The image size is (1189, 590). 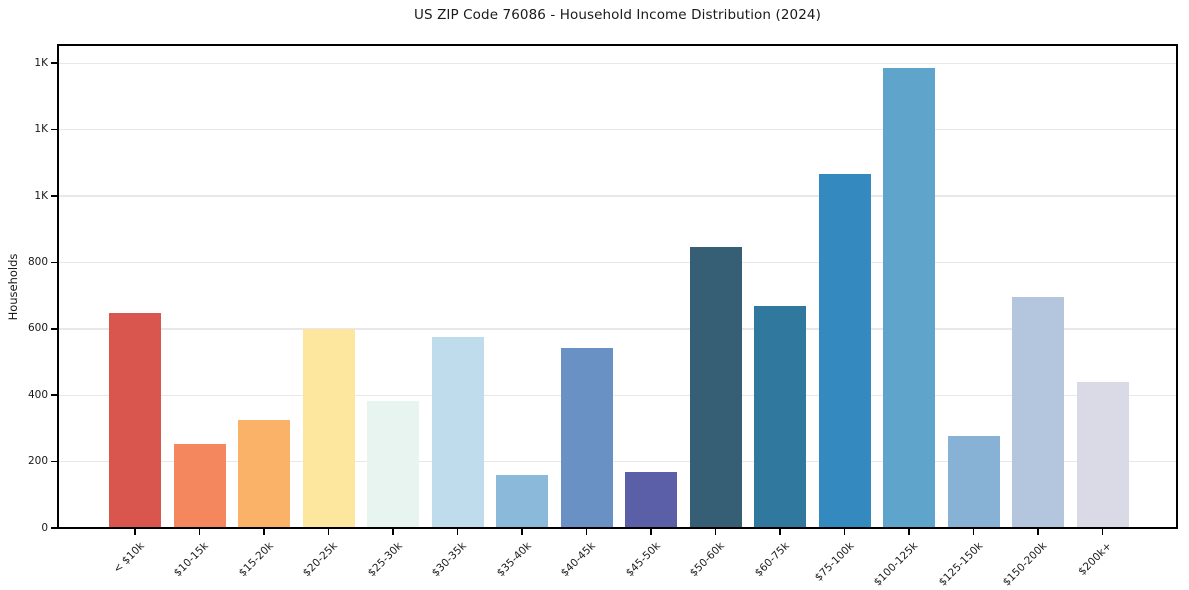 I want to click on x-tick-label: $75-100k, so click(x=834, y=562).